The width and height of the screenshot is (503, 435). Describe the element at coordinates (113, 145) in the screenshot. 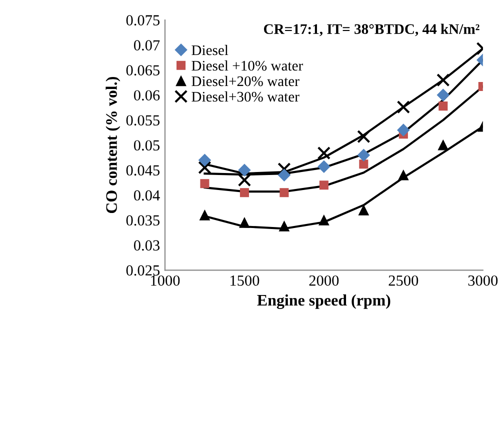

I see `y-axis-title: CO content (% vol.)` at that location.